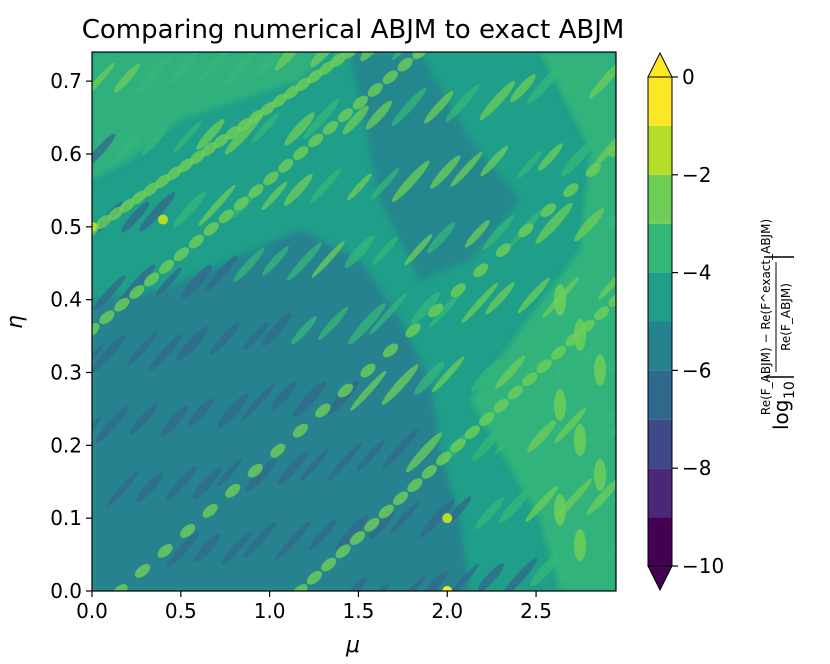  I want to click on colorbar-tick-label: −8, so click(696, 468).